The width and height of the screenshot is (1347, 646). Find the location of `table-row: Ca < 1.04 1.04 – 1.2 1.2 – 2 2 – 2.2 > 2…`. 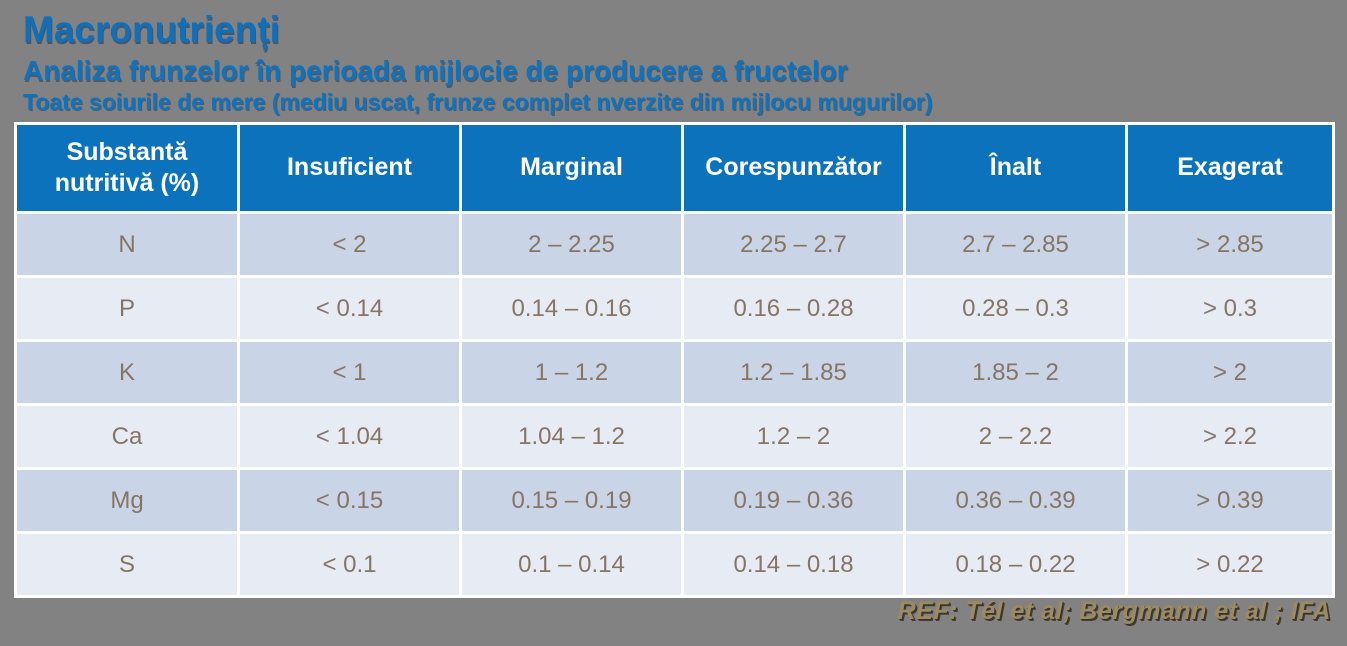

table-row: Ca < 1.04 1.04 – 1.2 1.2 – 2 2 – 2.2 > 2… is located at coordinates (674, 436).